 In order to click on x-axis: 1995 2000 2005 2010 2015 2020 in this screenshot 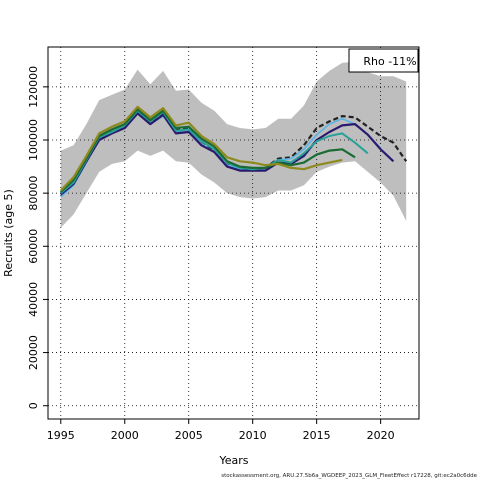, I will do `click(221, 430)`.